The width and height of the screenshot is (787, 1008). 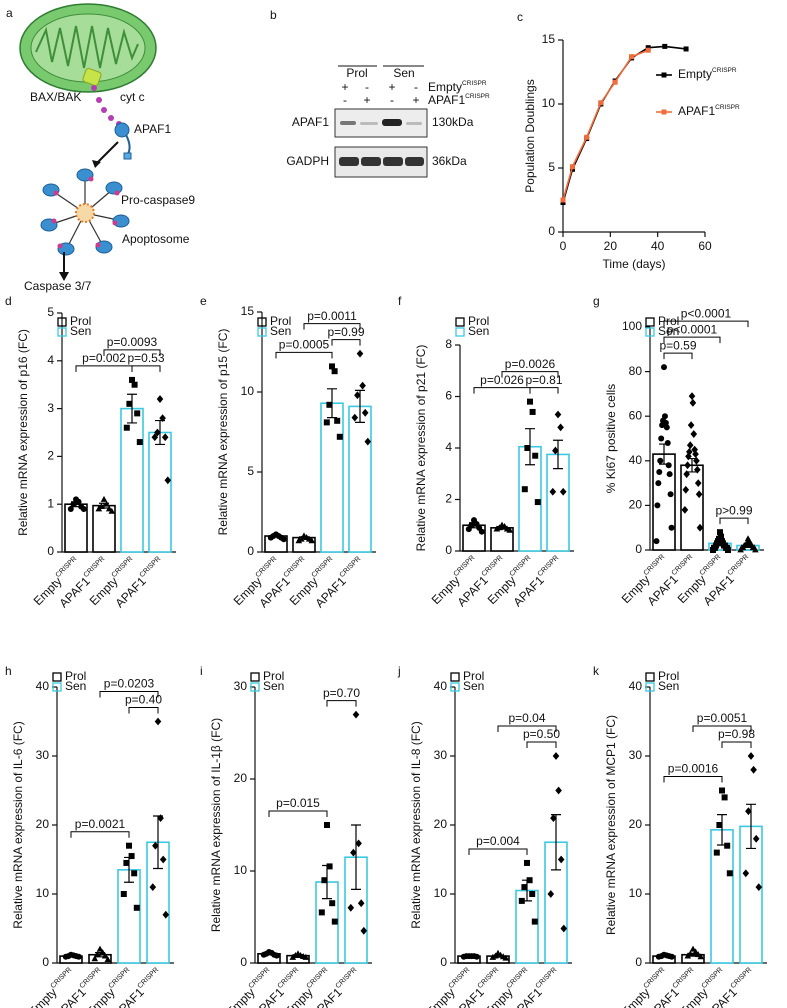 What do you see at coordinates (391, 87) in the screenshot?
I see `sign: +` at bounding box center [391, 87].